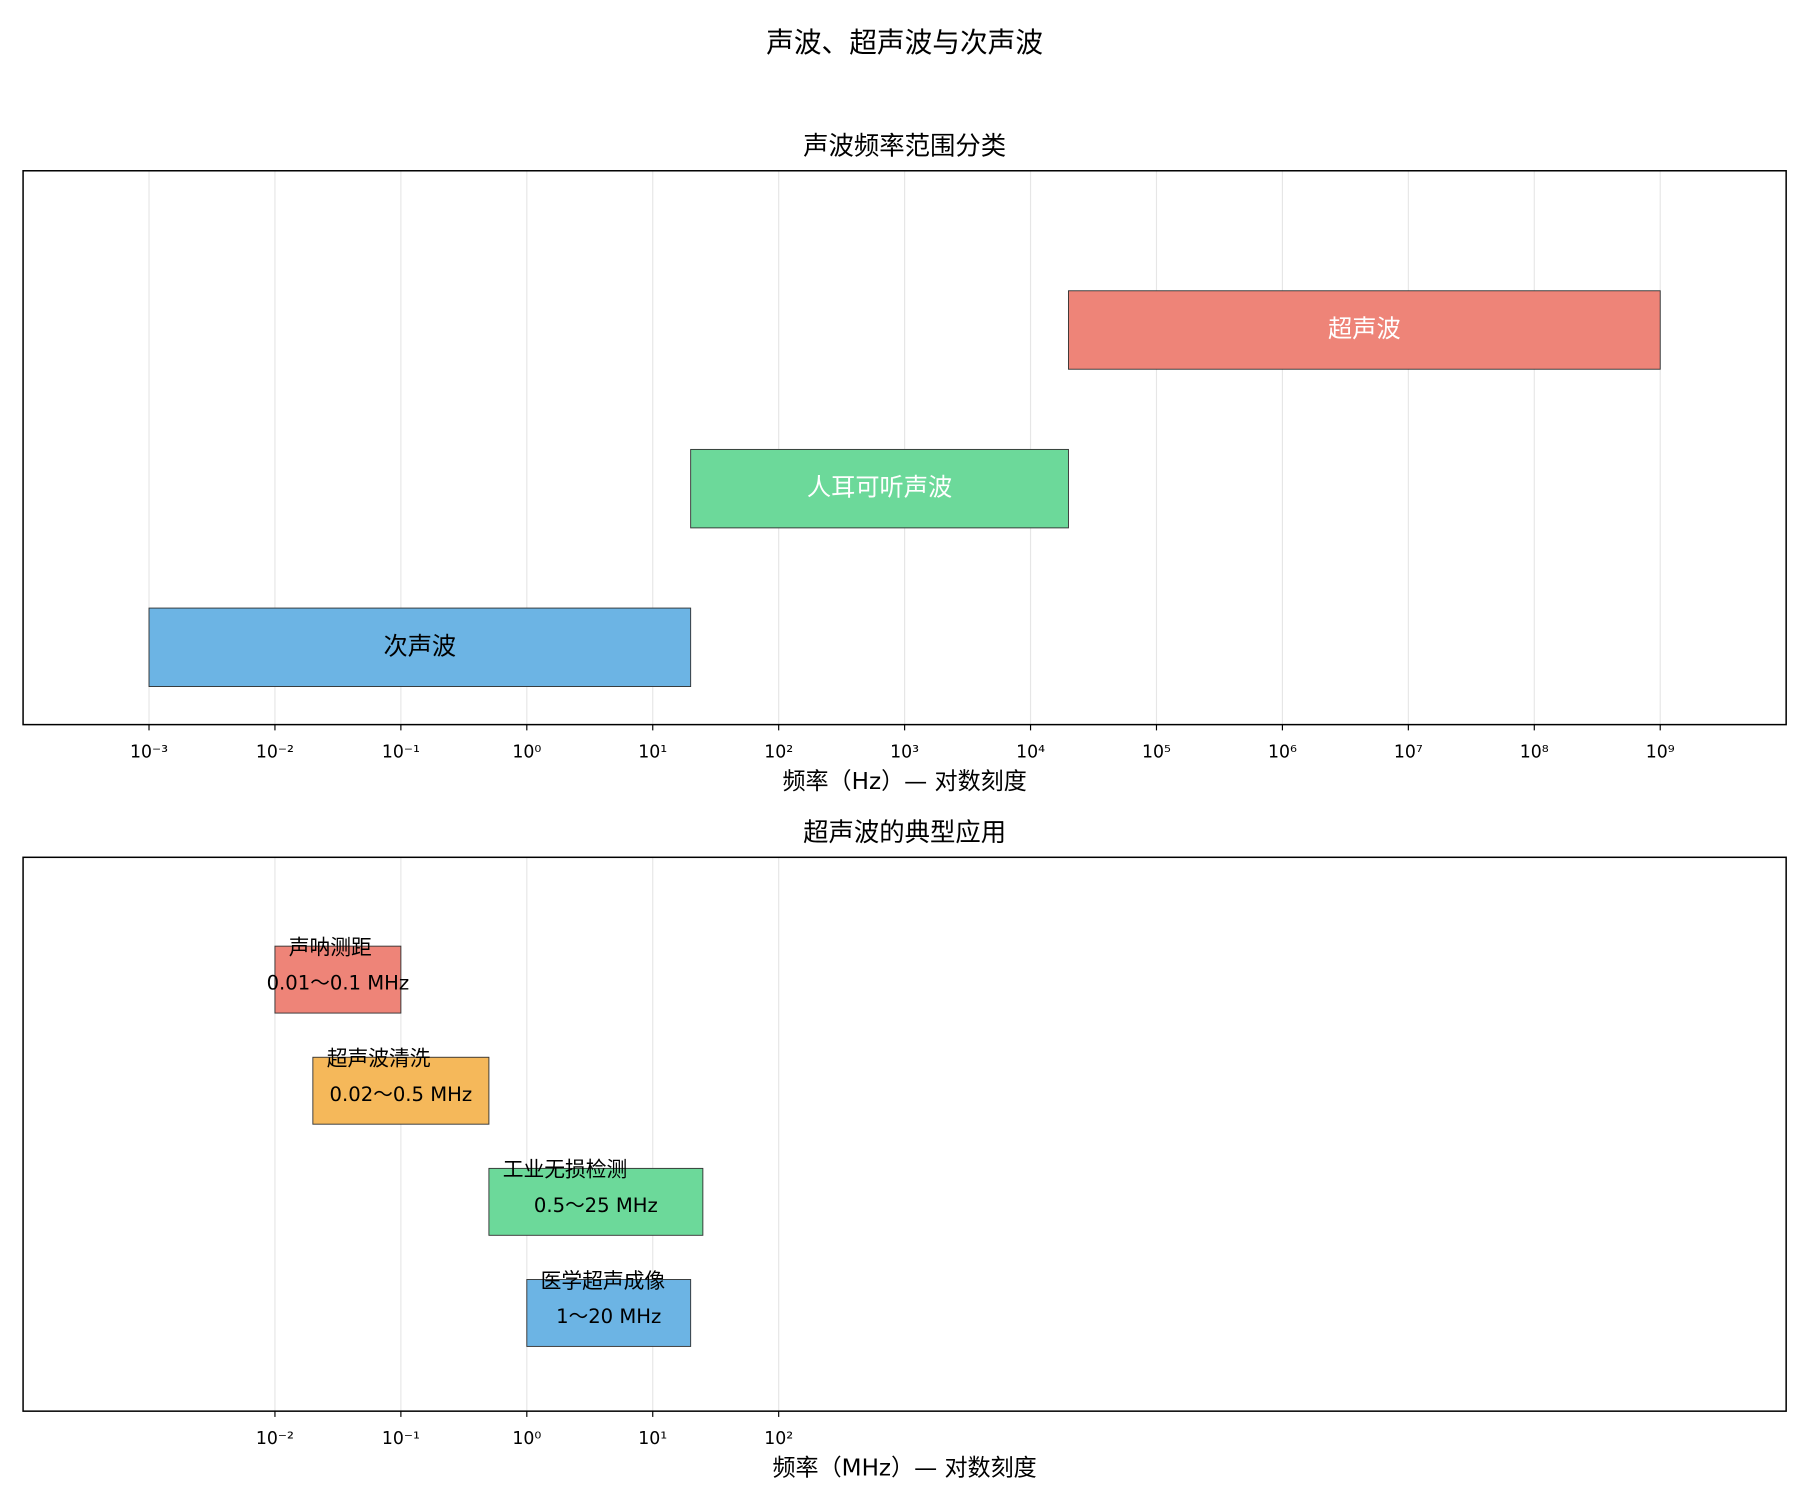  I want to click on x-tick-label: 10⁸, so click(1534, 752).